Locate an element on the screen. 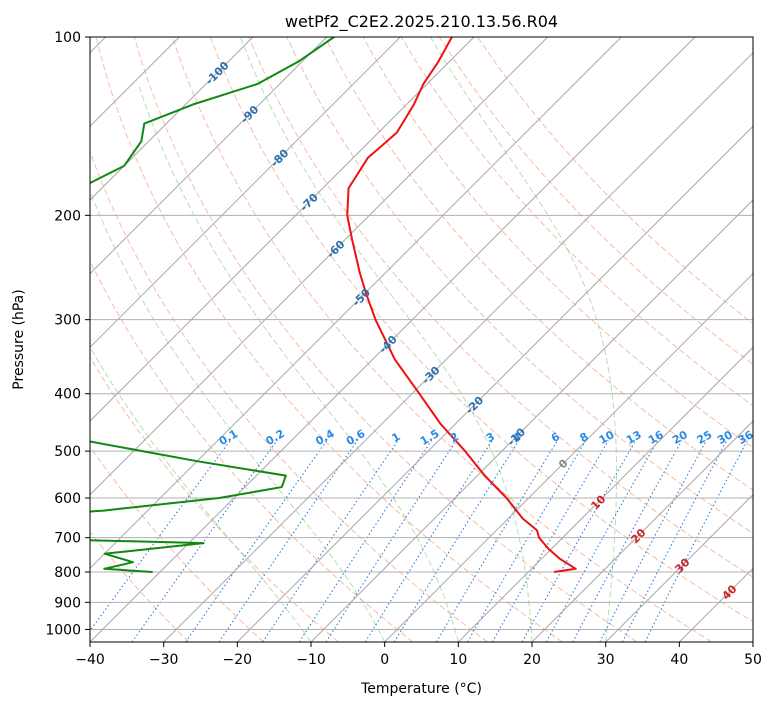 This screenshot has width=775, height=708. x-axis: −40 −30 −20 −10 0 10 20 30 40 50 is located at coordinates (418, 655).